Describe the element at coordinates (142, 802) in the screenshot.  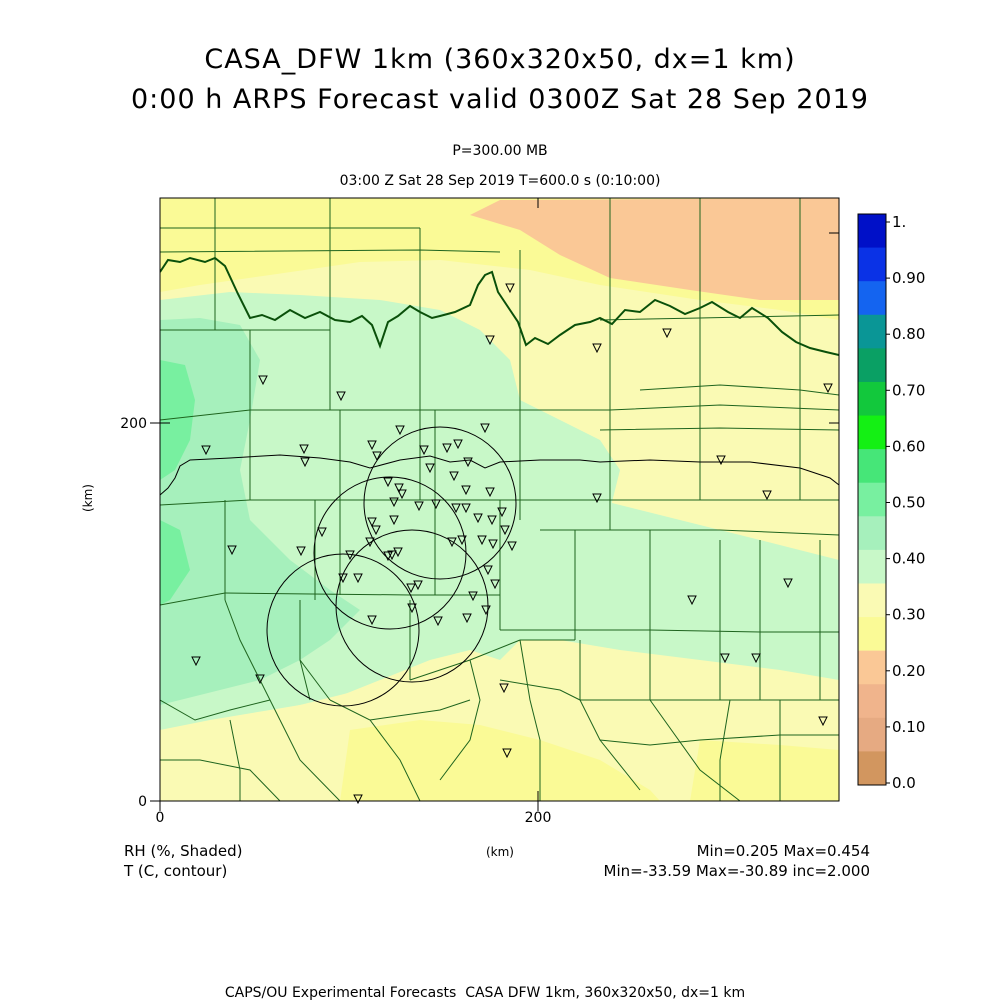
I see `y-tick-0: 0` at that location.